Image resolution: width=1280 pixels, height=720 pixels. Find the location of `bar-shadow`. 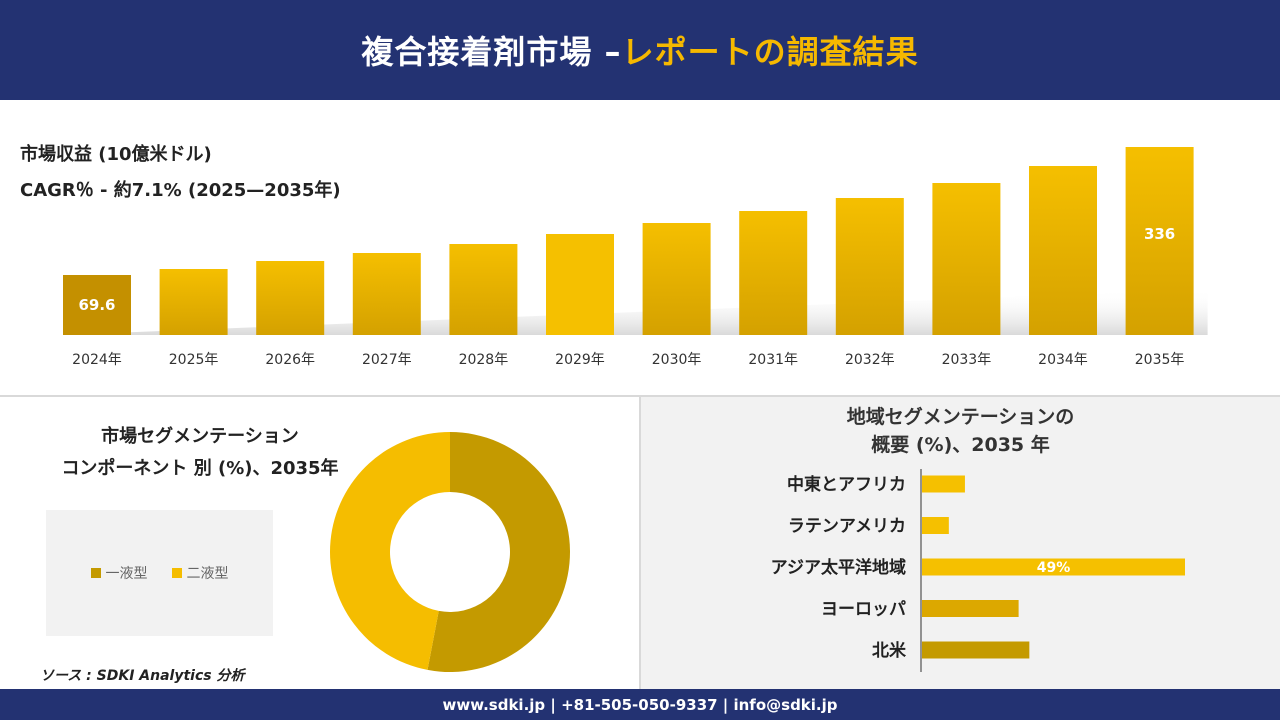

bar-shadow is located at coordinates (635, 312).